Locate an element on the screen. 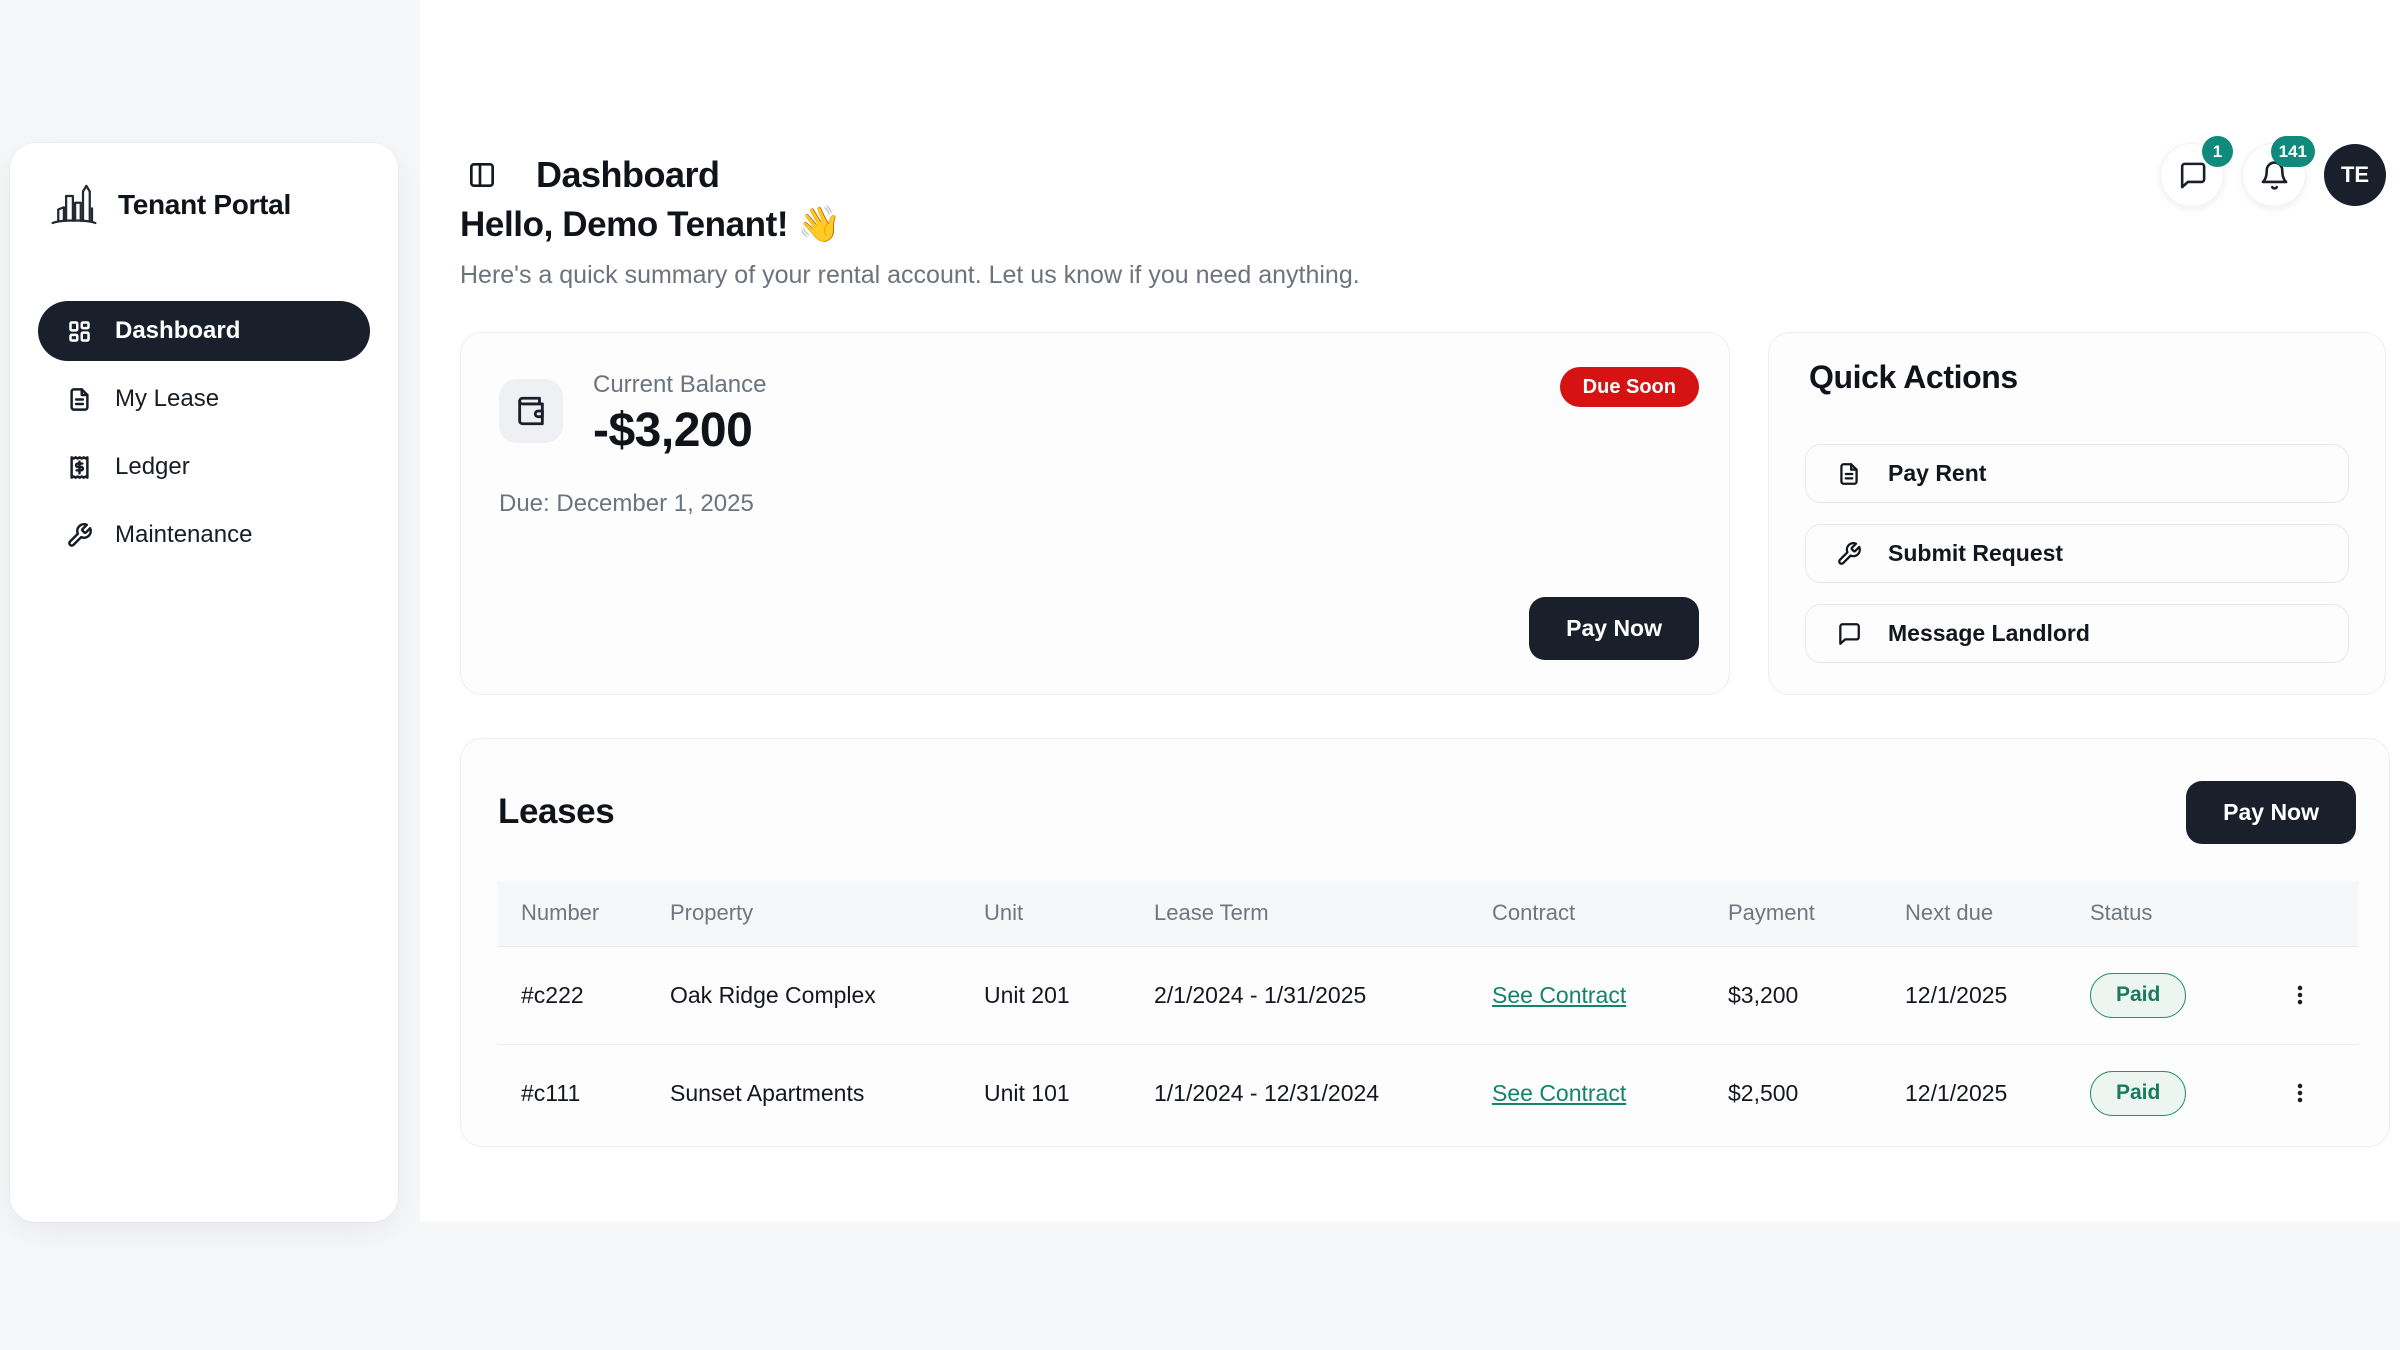  notifications-button: 141 is located at coordinates (2278, 171).